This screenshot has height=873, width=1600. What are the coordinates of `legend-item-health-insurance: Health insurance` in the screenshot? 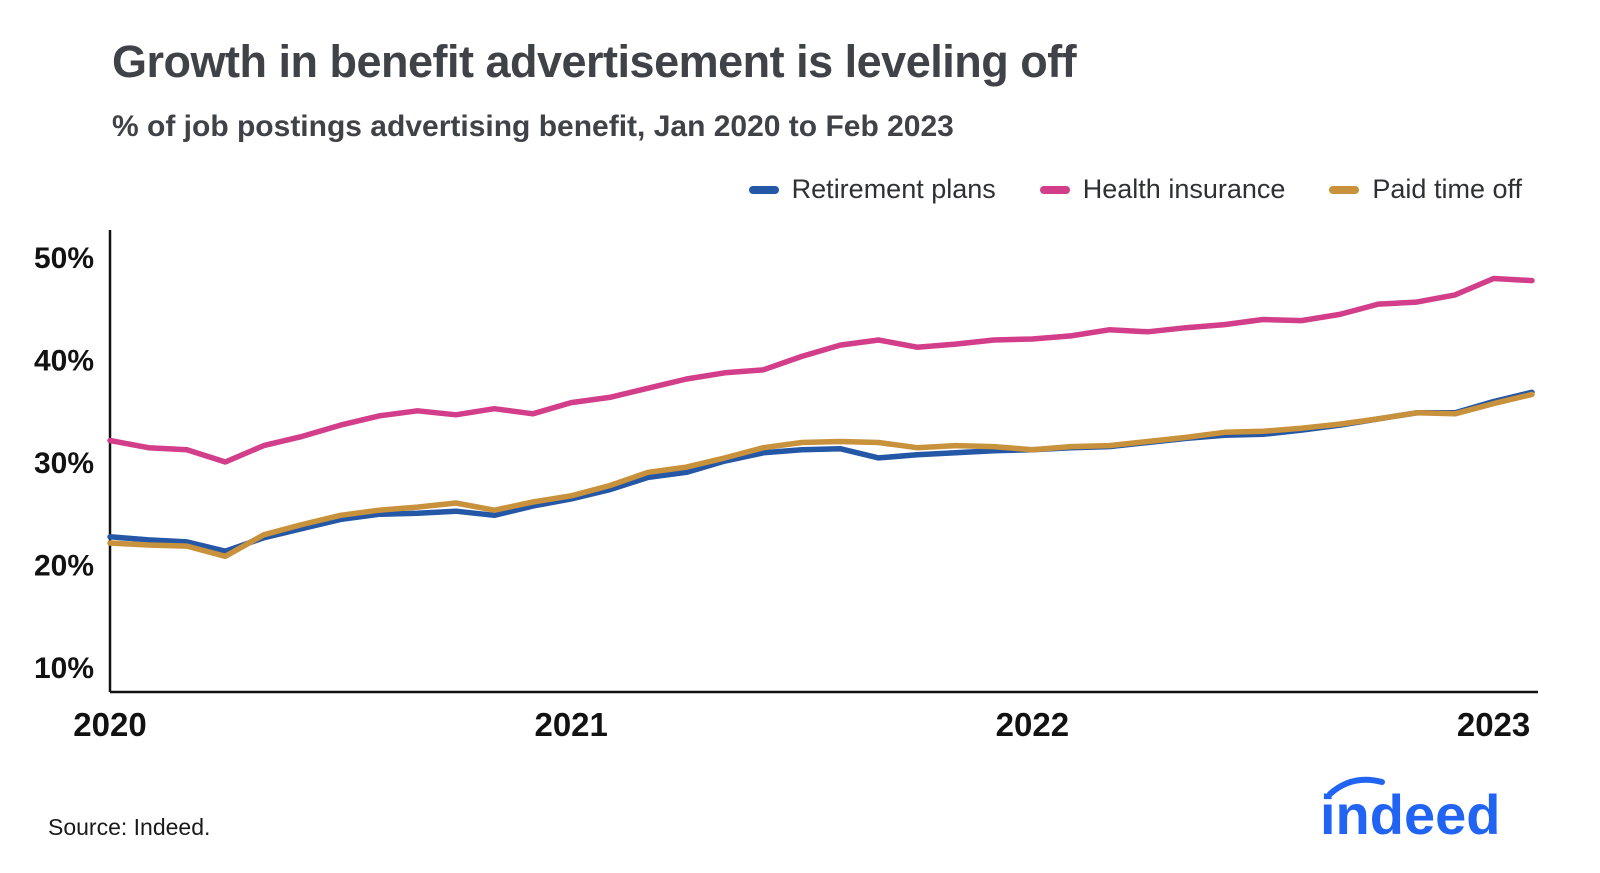 It's located at (1162, 189).